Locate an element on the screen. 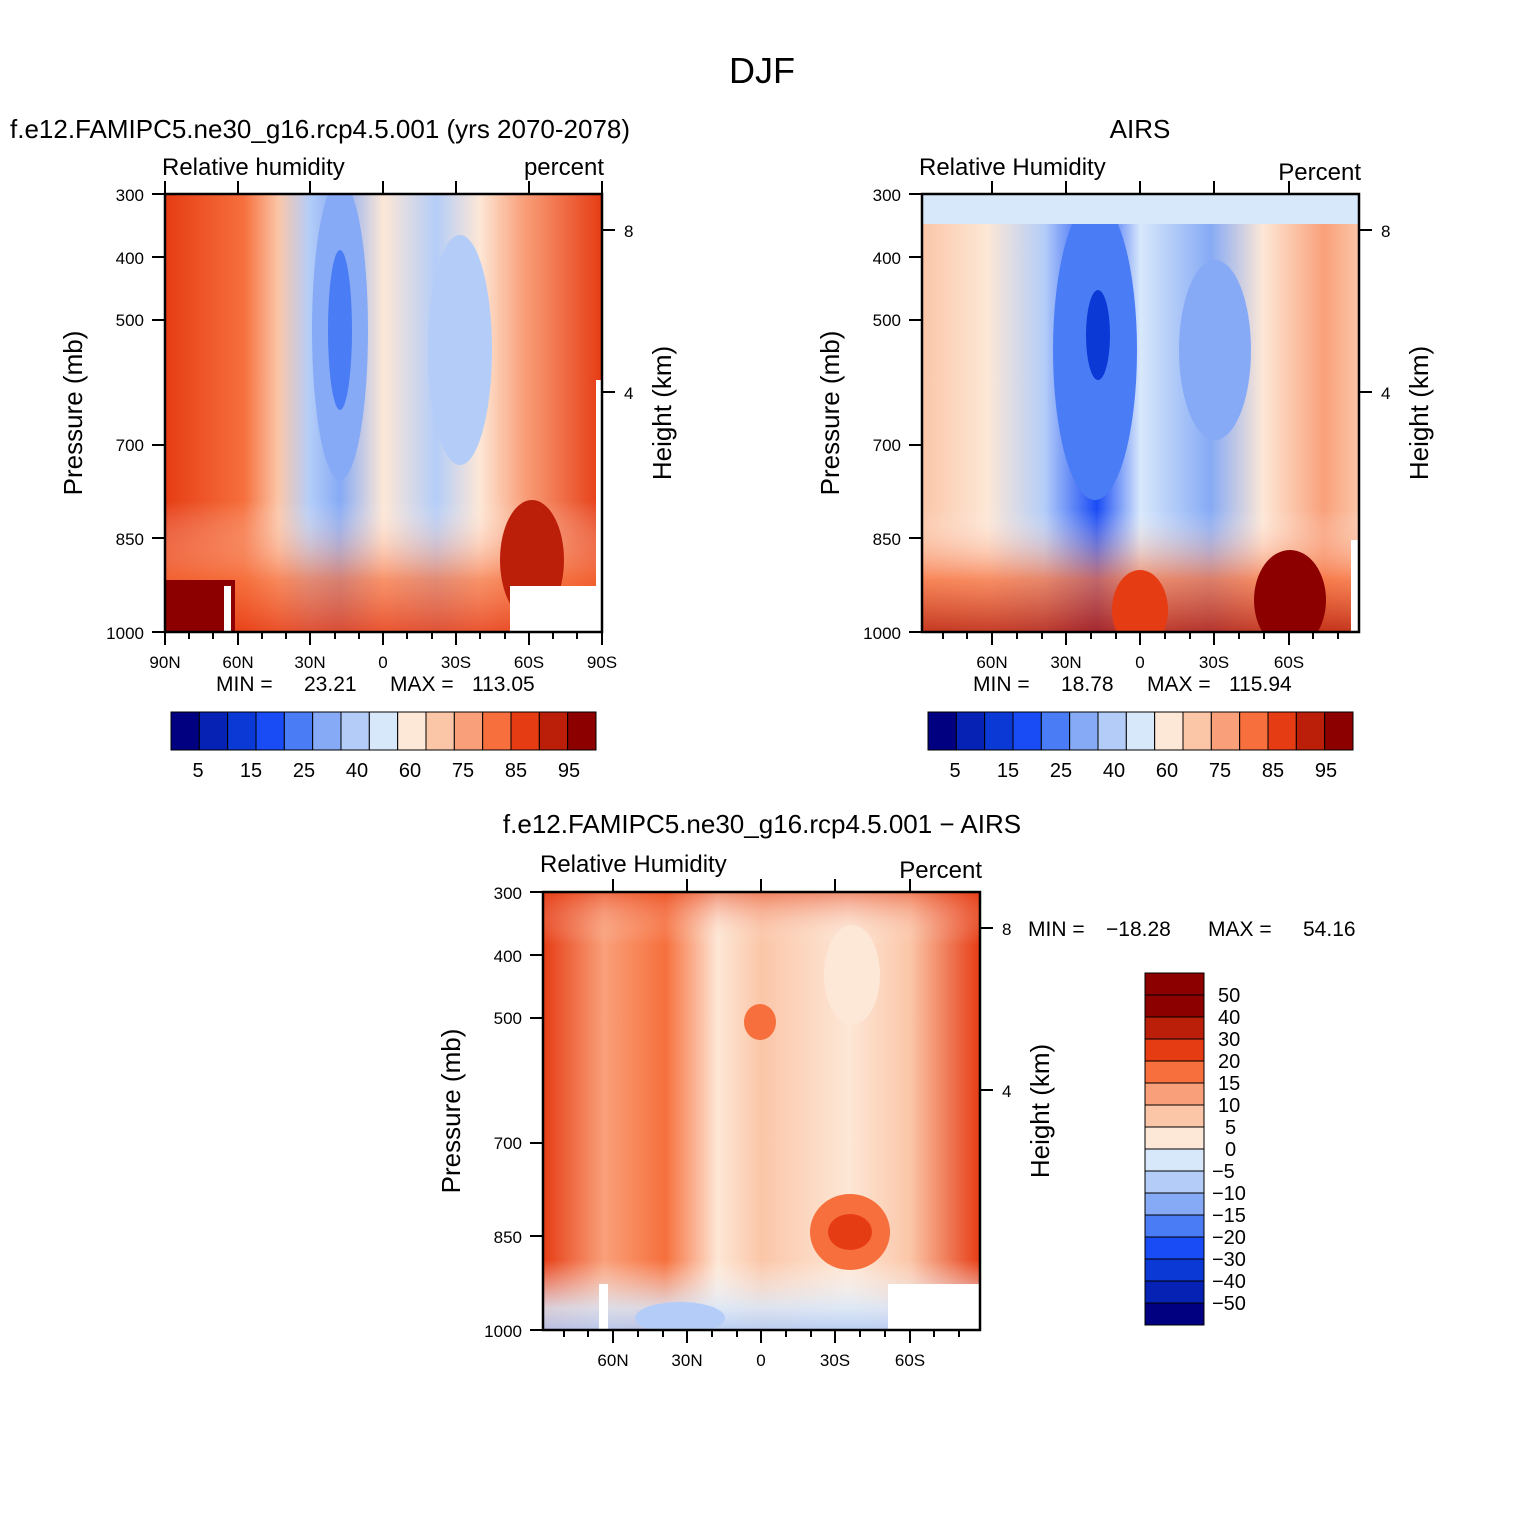 The width and height of the screenshot is (1524, 1524). missing-region-sh is located at coordinates (556, 609).